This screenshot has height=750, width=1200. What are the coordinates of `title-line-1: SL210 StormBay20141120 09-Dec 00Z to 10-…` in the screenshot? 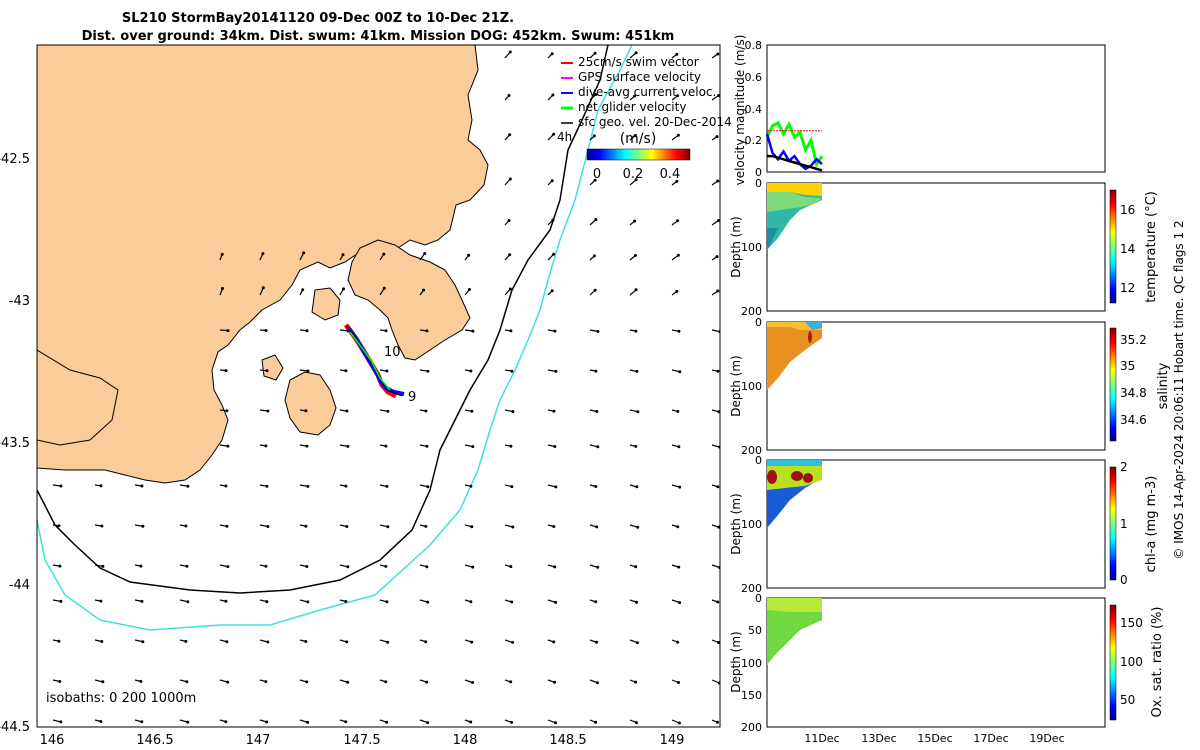 It's located at (318, 18).